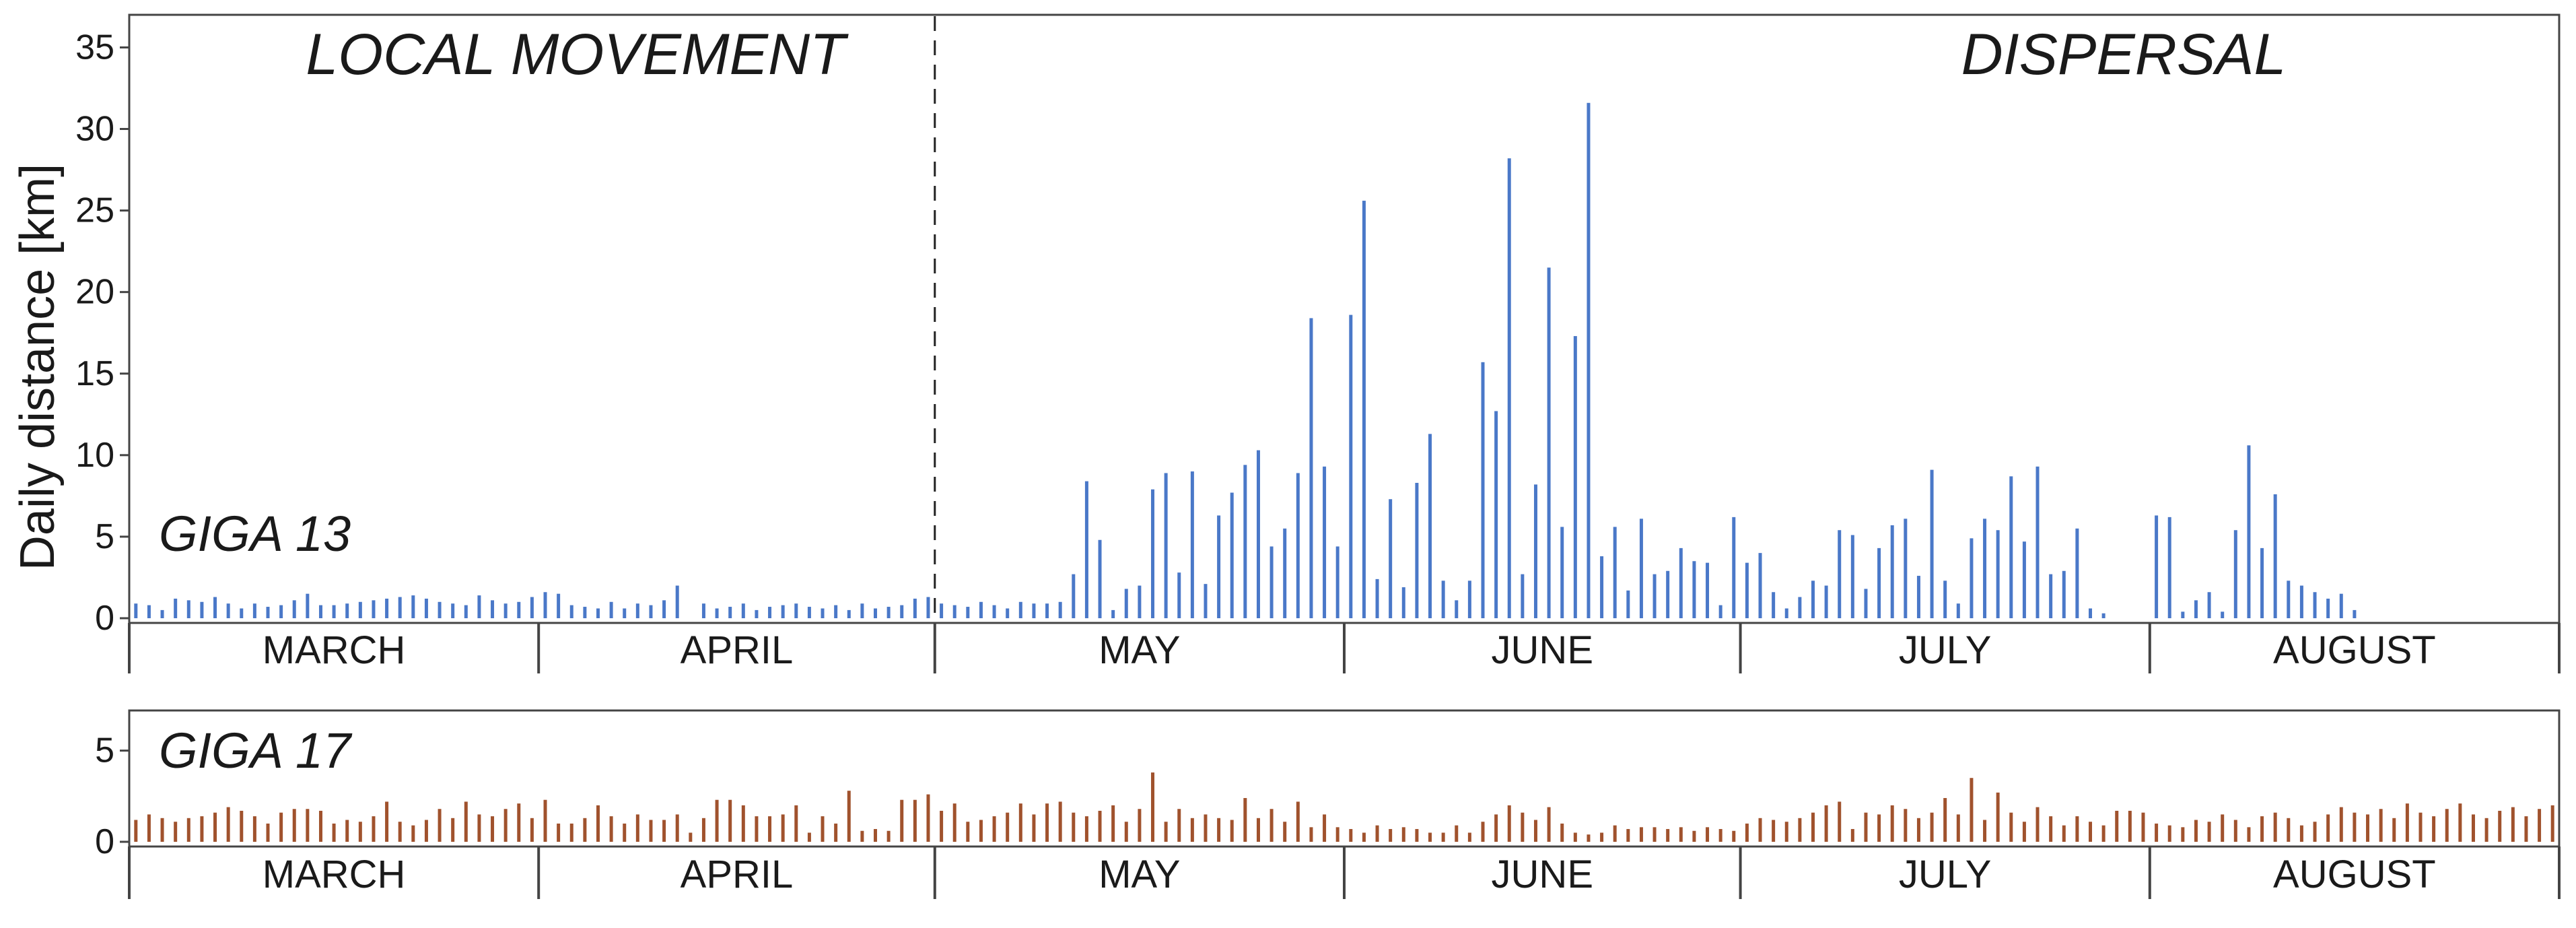  I want to click on bottom-y-tick-label: 5, so click(104, 750).